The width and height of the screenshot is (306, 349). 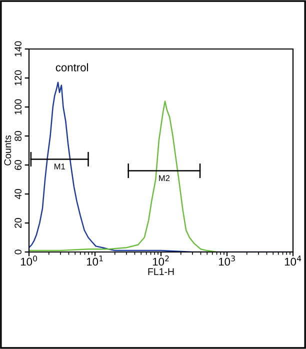 I want to click on x-tick-label: 10$^{2}$, so click(x=160, y=260).